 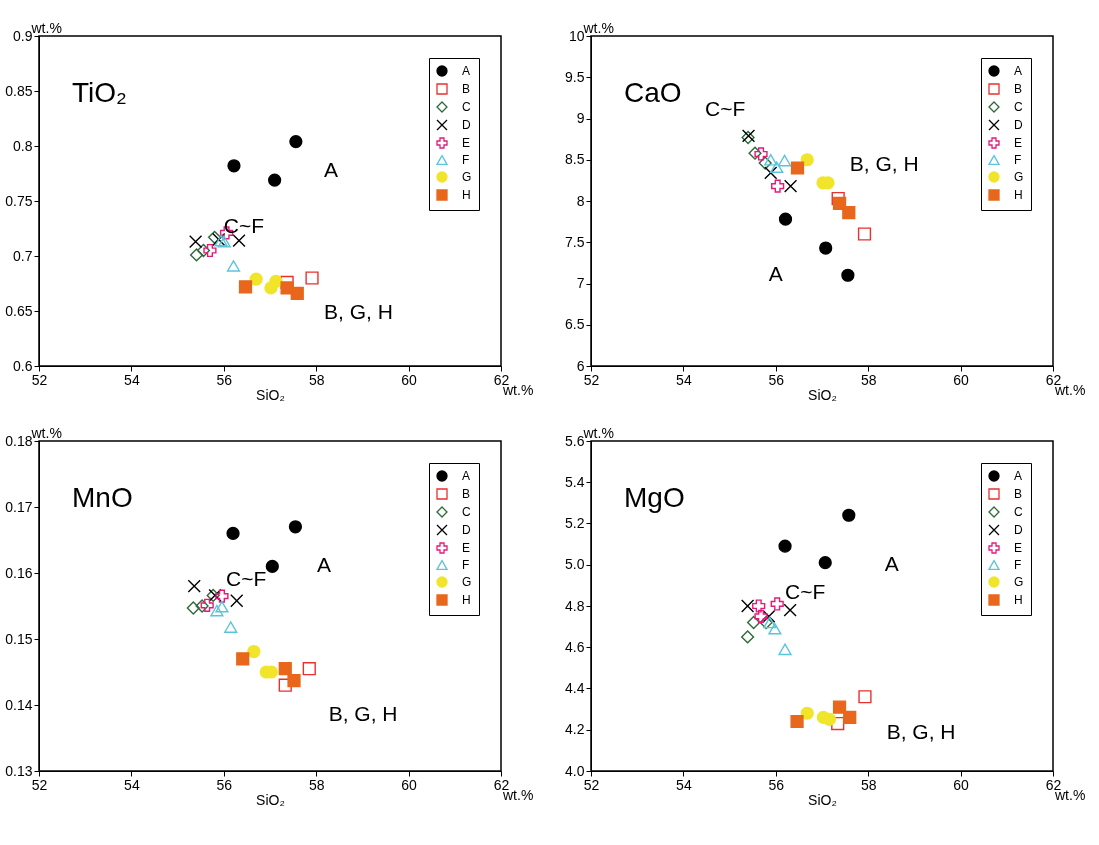 What do you see at coordinates (654, 497) in the screenshot?
I see `text: MgO` at bounding box center [654, 497].